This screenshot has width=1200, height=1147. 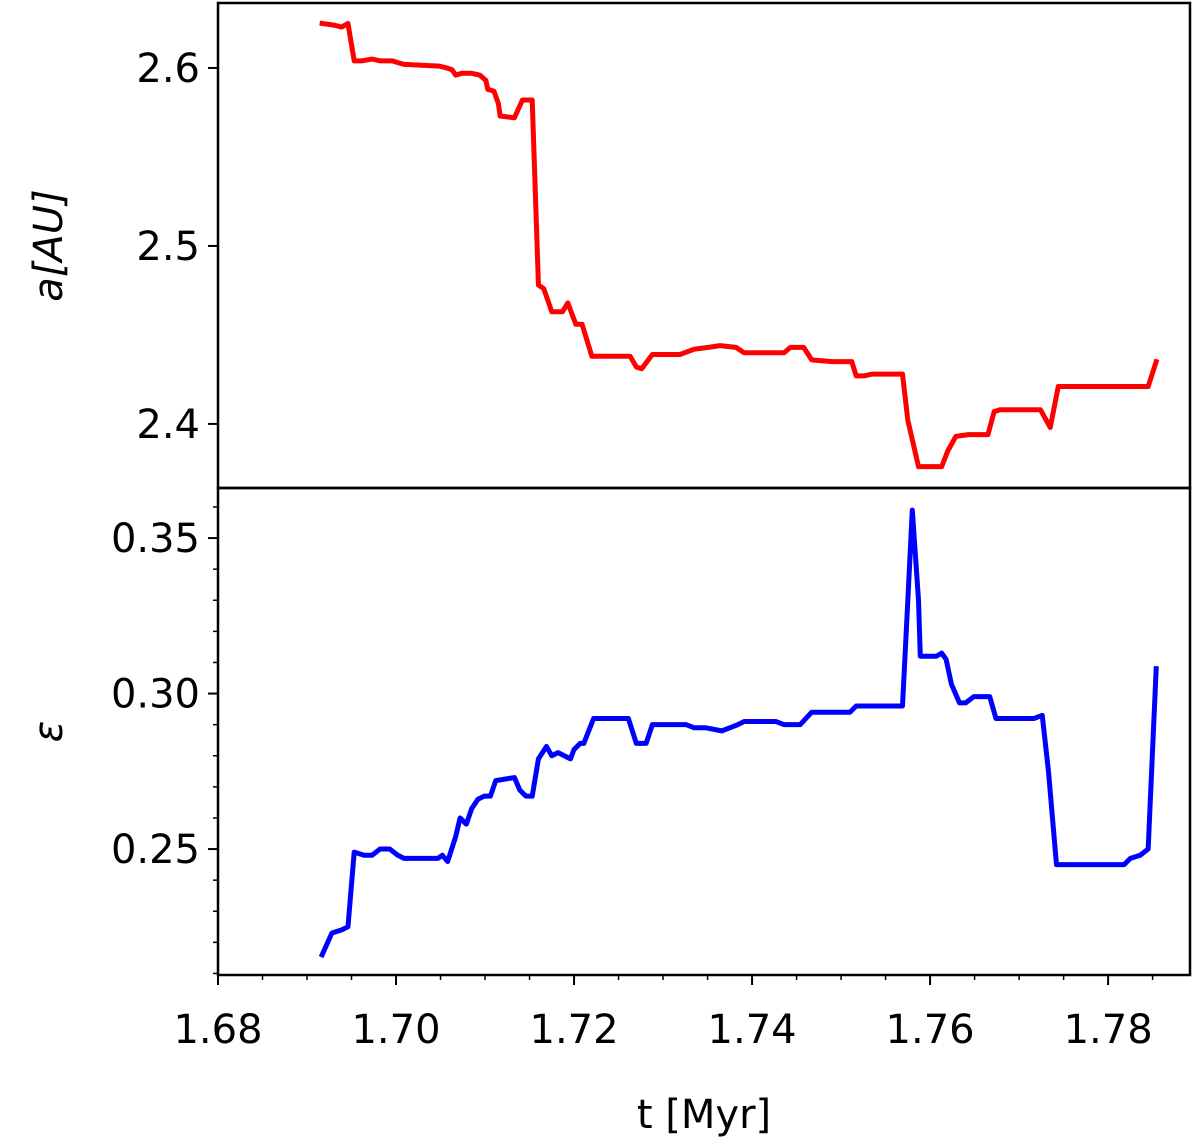 What do you see at coordinates (1108, 1030) in the screenshot?
I see `x-tick-label: 1.78` at bounding box center [1108, 1030].